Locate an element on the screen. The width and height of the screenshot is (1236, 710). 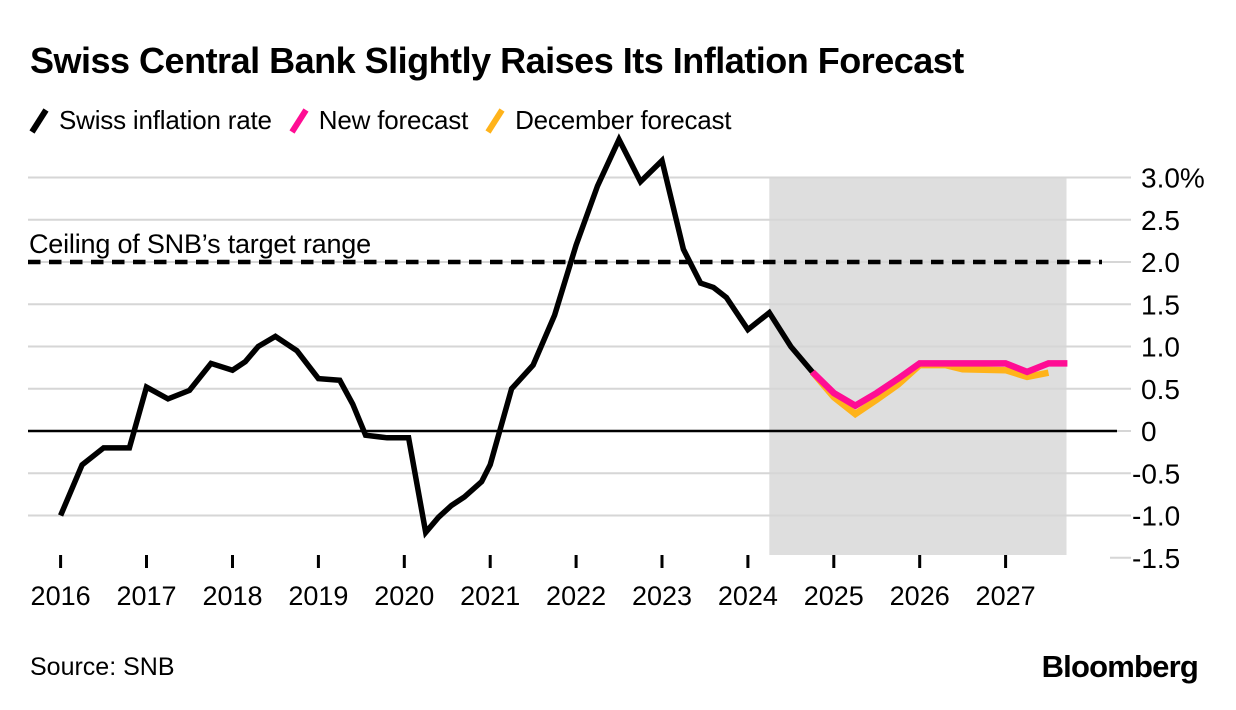
y-tick-label: 0 is located at coordinates (1149, 431).